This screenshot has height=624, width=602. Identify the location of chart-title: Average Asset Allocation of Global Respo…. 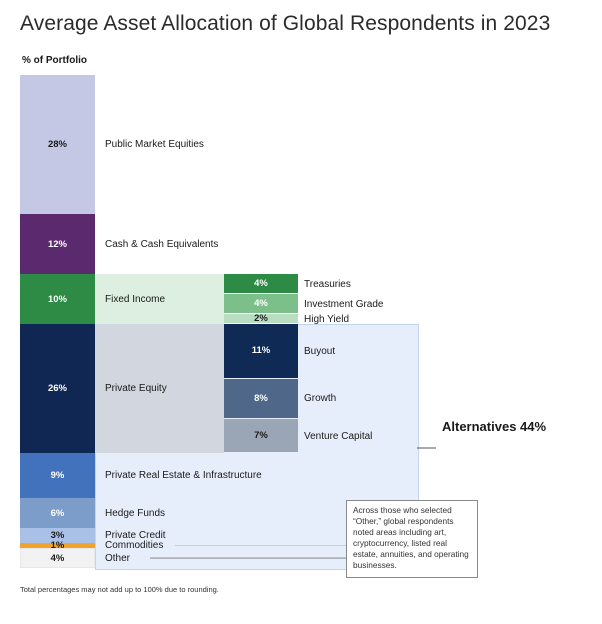
(285, 23).